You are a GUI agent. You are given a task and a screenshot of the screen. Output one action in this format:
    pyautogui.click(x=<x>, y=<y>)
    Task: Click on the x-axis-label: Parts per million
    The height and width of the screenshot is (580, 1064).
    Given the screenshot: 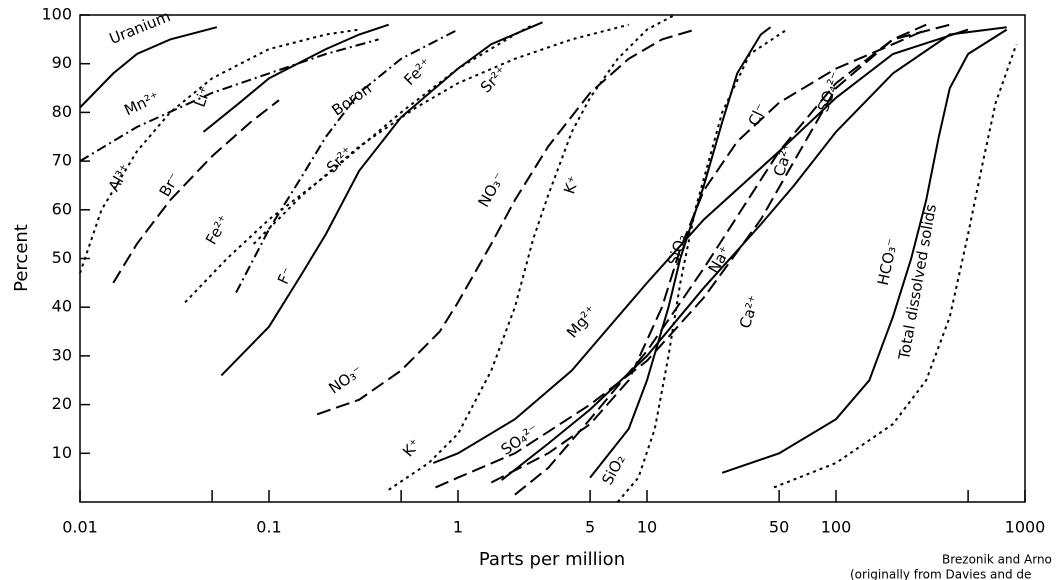 What is the action you would take?
    pyautogui.click(x=552, y=559)
    